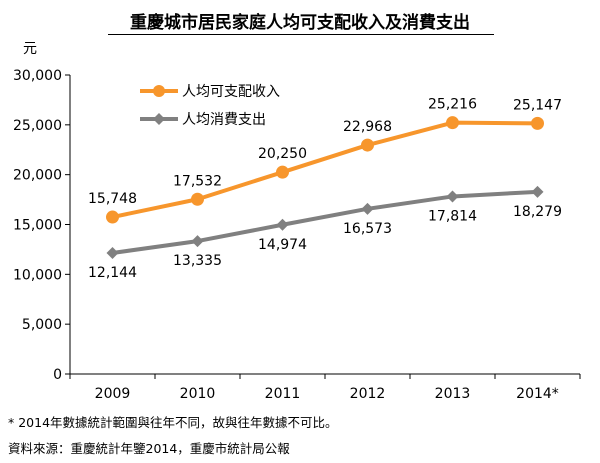  I want to click on data-label: 25,216, so click(452, 105).